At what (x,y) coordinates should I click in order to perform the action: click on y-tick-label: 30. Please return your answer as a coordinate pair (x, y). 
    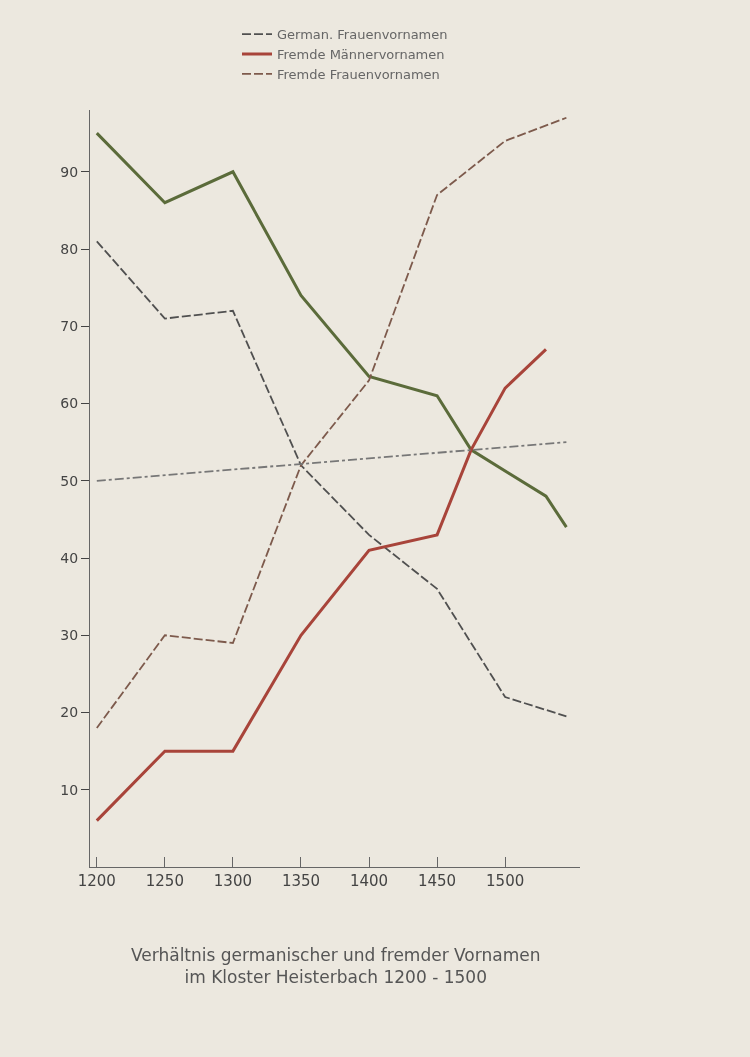
    Looking at the image, I should click on (69, 635).